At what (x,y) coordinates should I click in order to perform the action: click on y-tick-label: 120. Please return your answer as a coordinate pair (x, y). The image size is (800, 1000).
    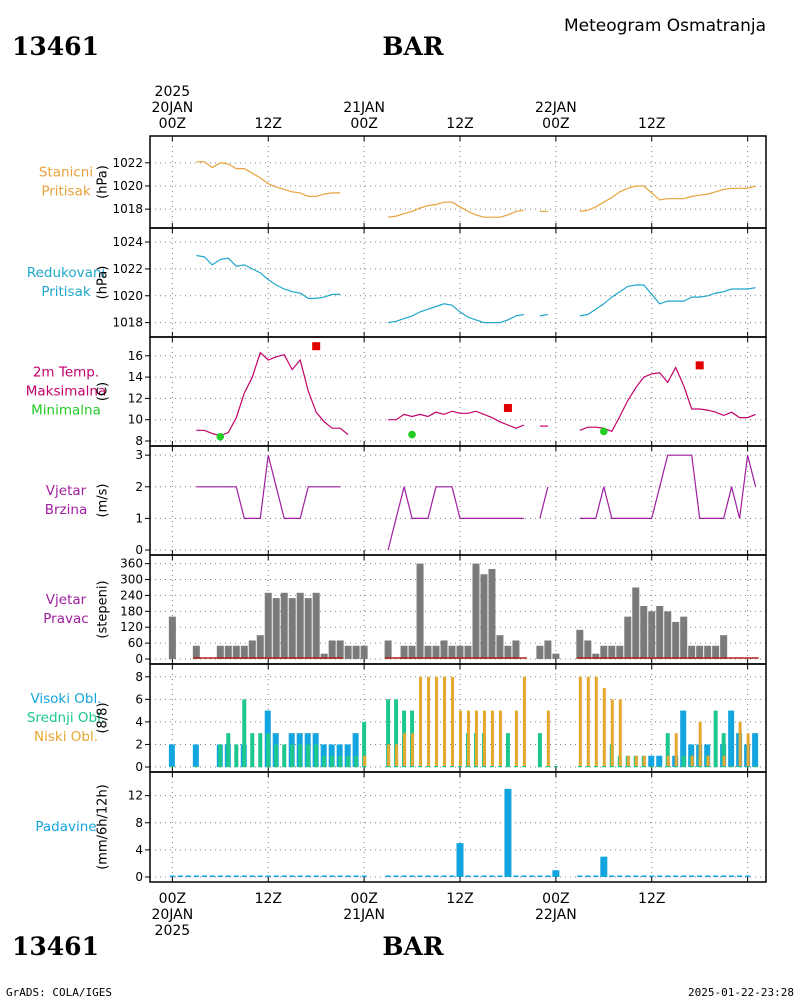
    Looking at the image, I should click on (131, 627).